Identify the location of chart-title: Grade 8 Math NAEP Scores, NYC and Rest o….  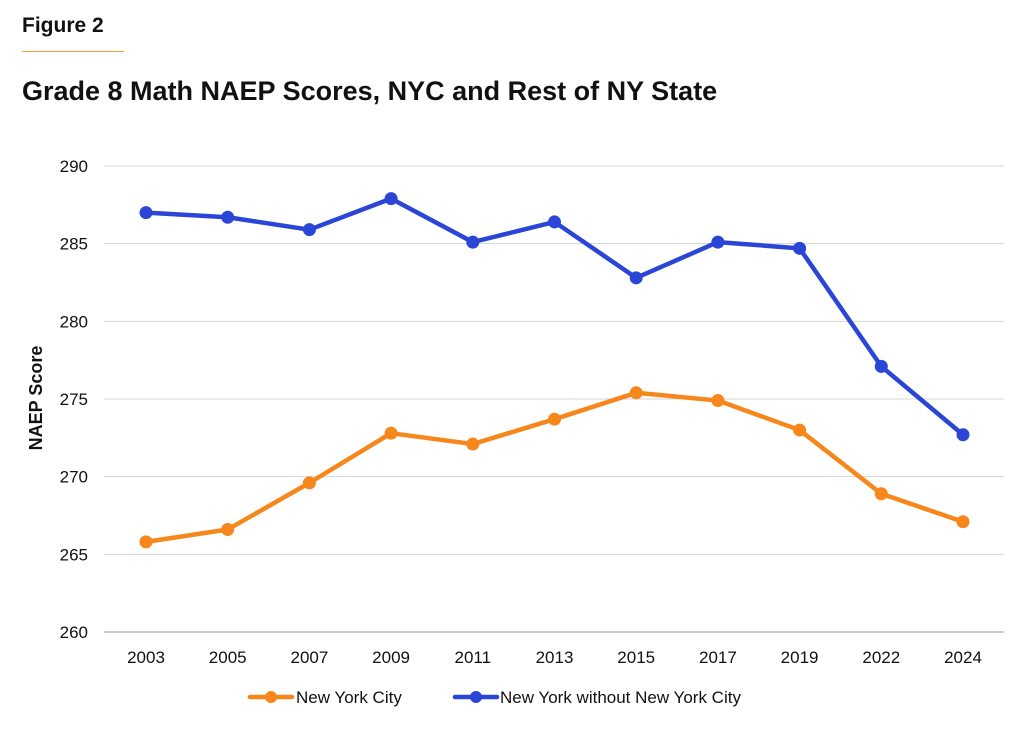
(370, 91).